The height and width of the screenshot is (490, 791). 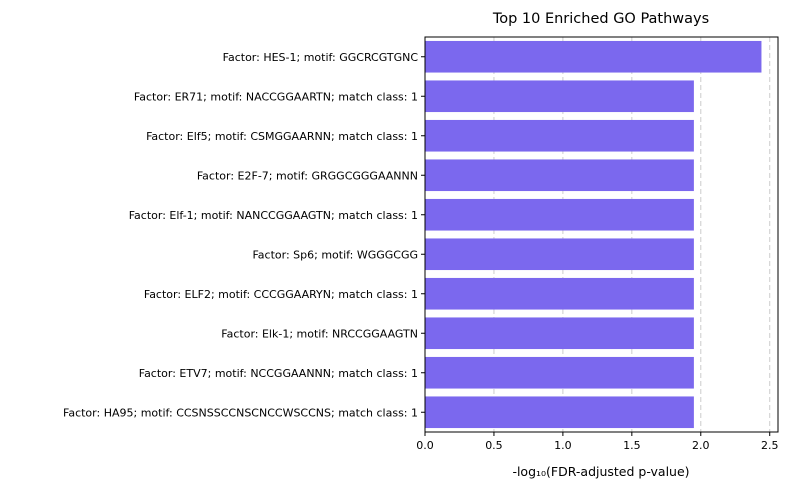 What do you see at coordinates (494, 445) in the screenshot?
I see `x-tick-label: 0.5` at bounding box center [494, 445].